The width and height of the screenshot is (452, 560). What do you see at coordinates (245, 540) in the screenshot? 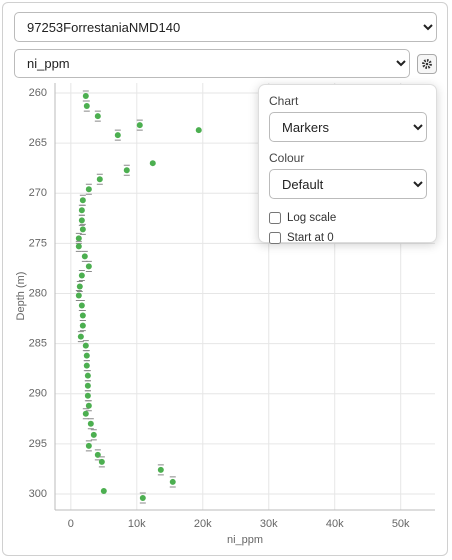
I see `x-axis-title: ni_ppm` at bounding box center [245, 540].